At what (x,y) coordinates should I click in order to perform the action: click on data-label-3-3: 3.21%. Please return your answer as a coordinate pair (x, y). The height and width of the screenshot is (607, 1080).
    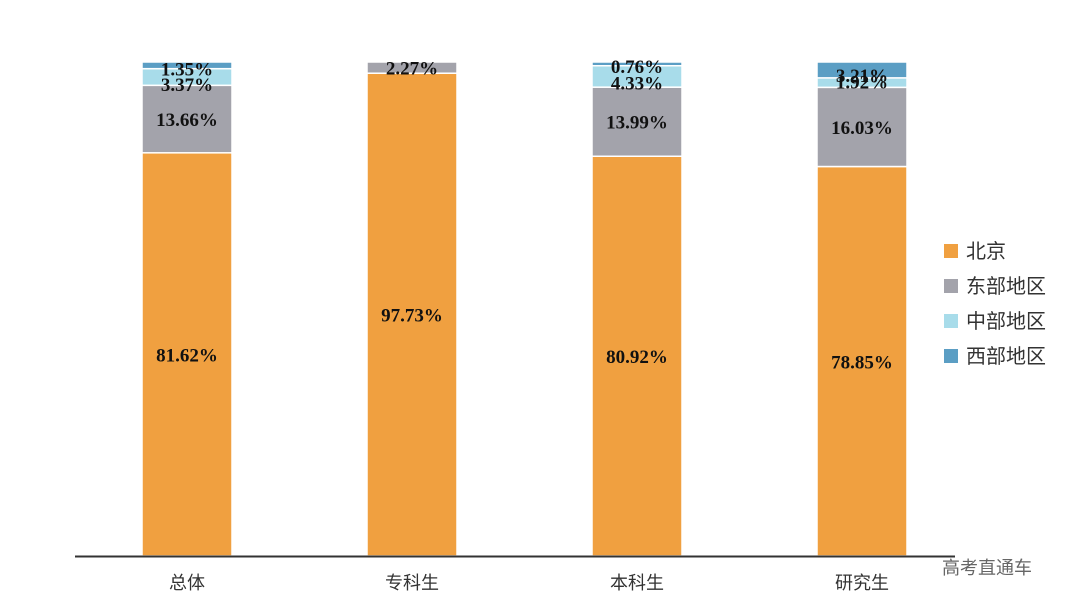
    Looking at the image, I should click on (862, 76).